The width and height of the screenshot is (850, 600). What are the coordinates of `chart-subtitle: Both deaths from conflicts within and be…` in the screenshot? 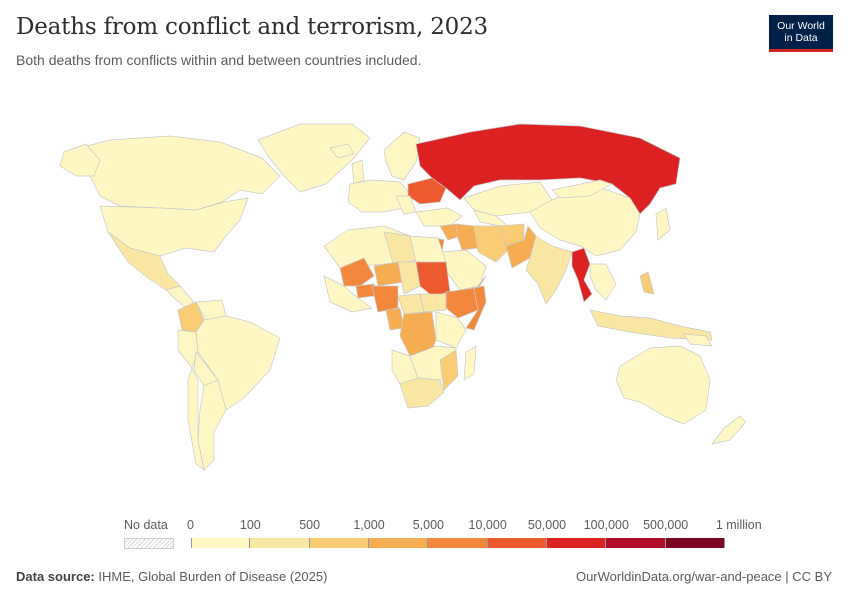 It's located at (219, 60).